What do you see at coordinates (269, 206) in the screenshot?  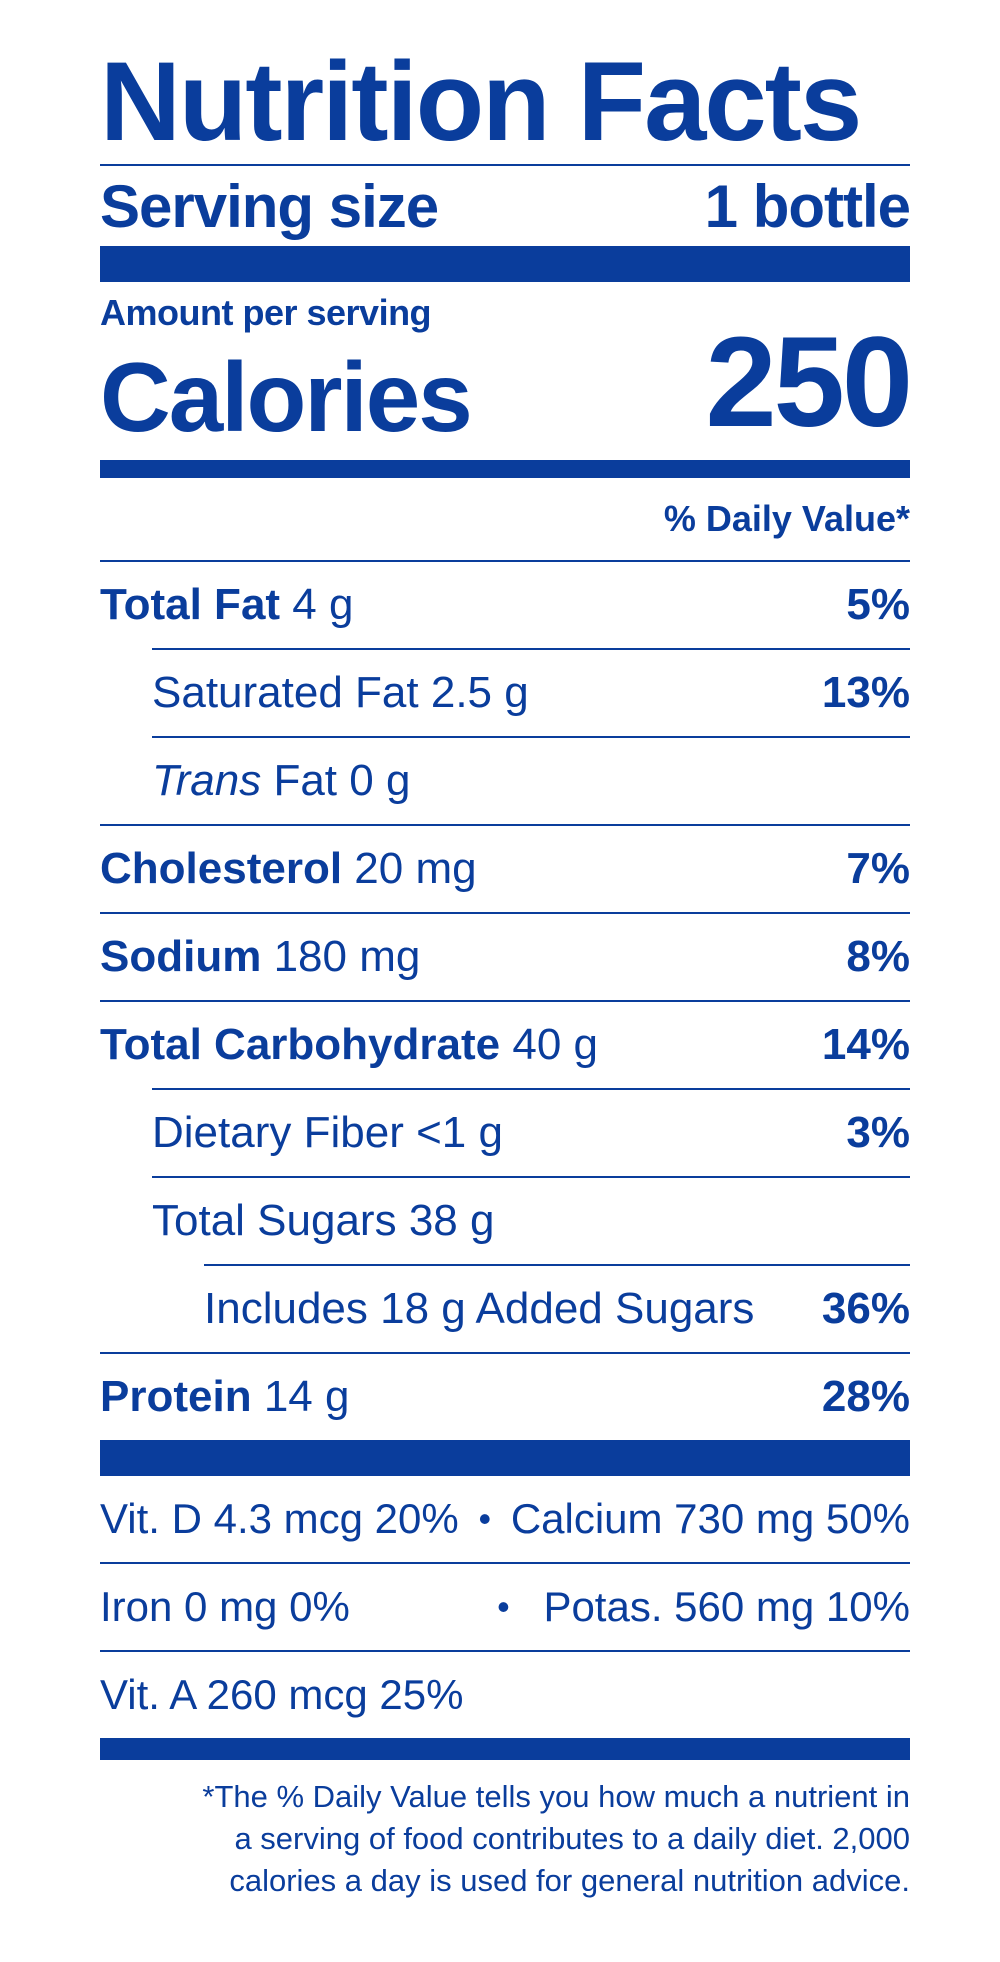 I see `serving-size-label: Serving size` at bounding box center [269, 206].